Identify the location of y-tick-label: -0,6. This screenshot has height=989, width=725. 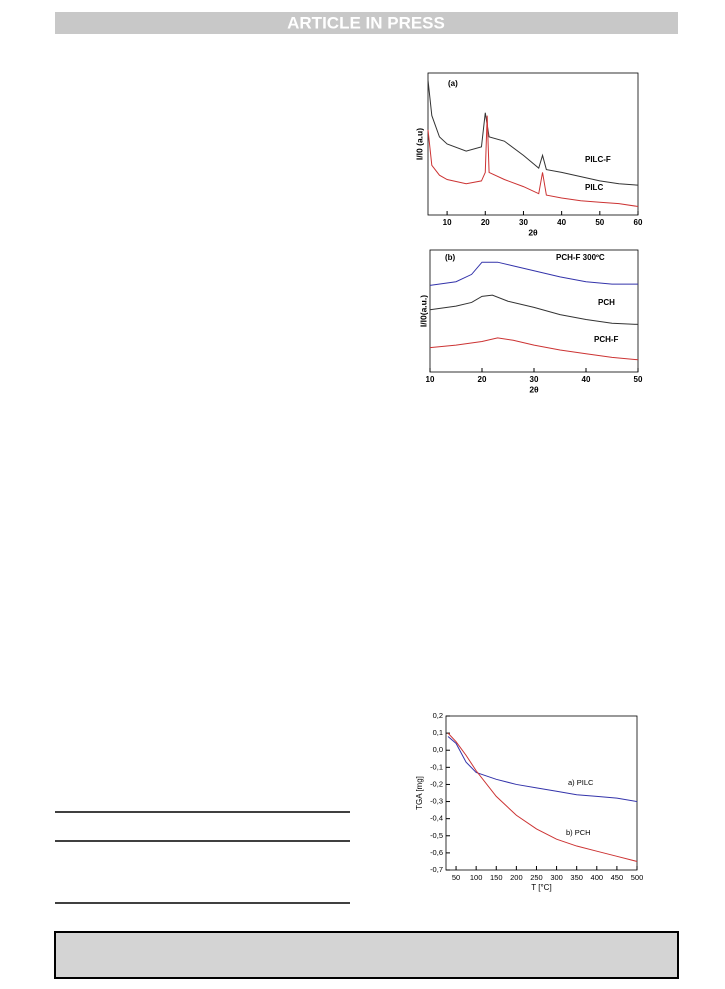
(436, 852).